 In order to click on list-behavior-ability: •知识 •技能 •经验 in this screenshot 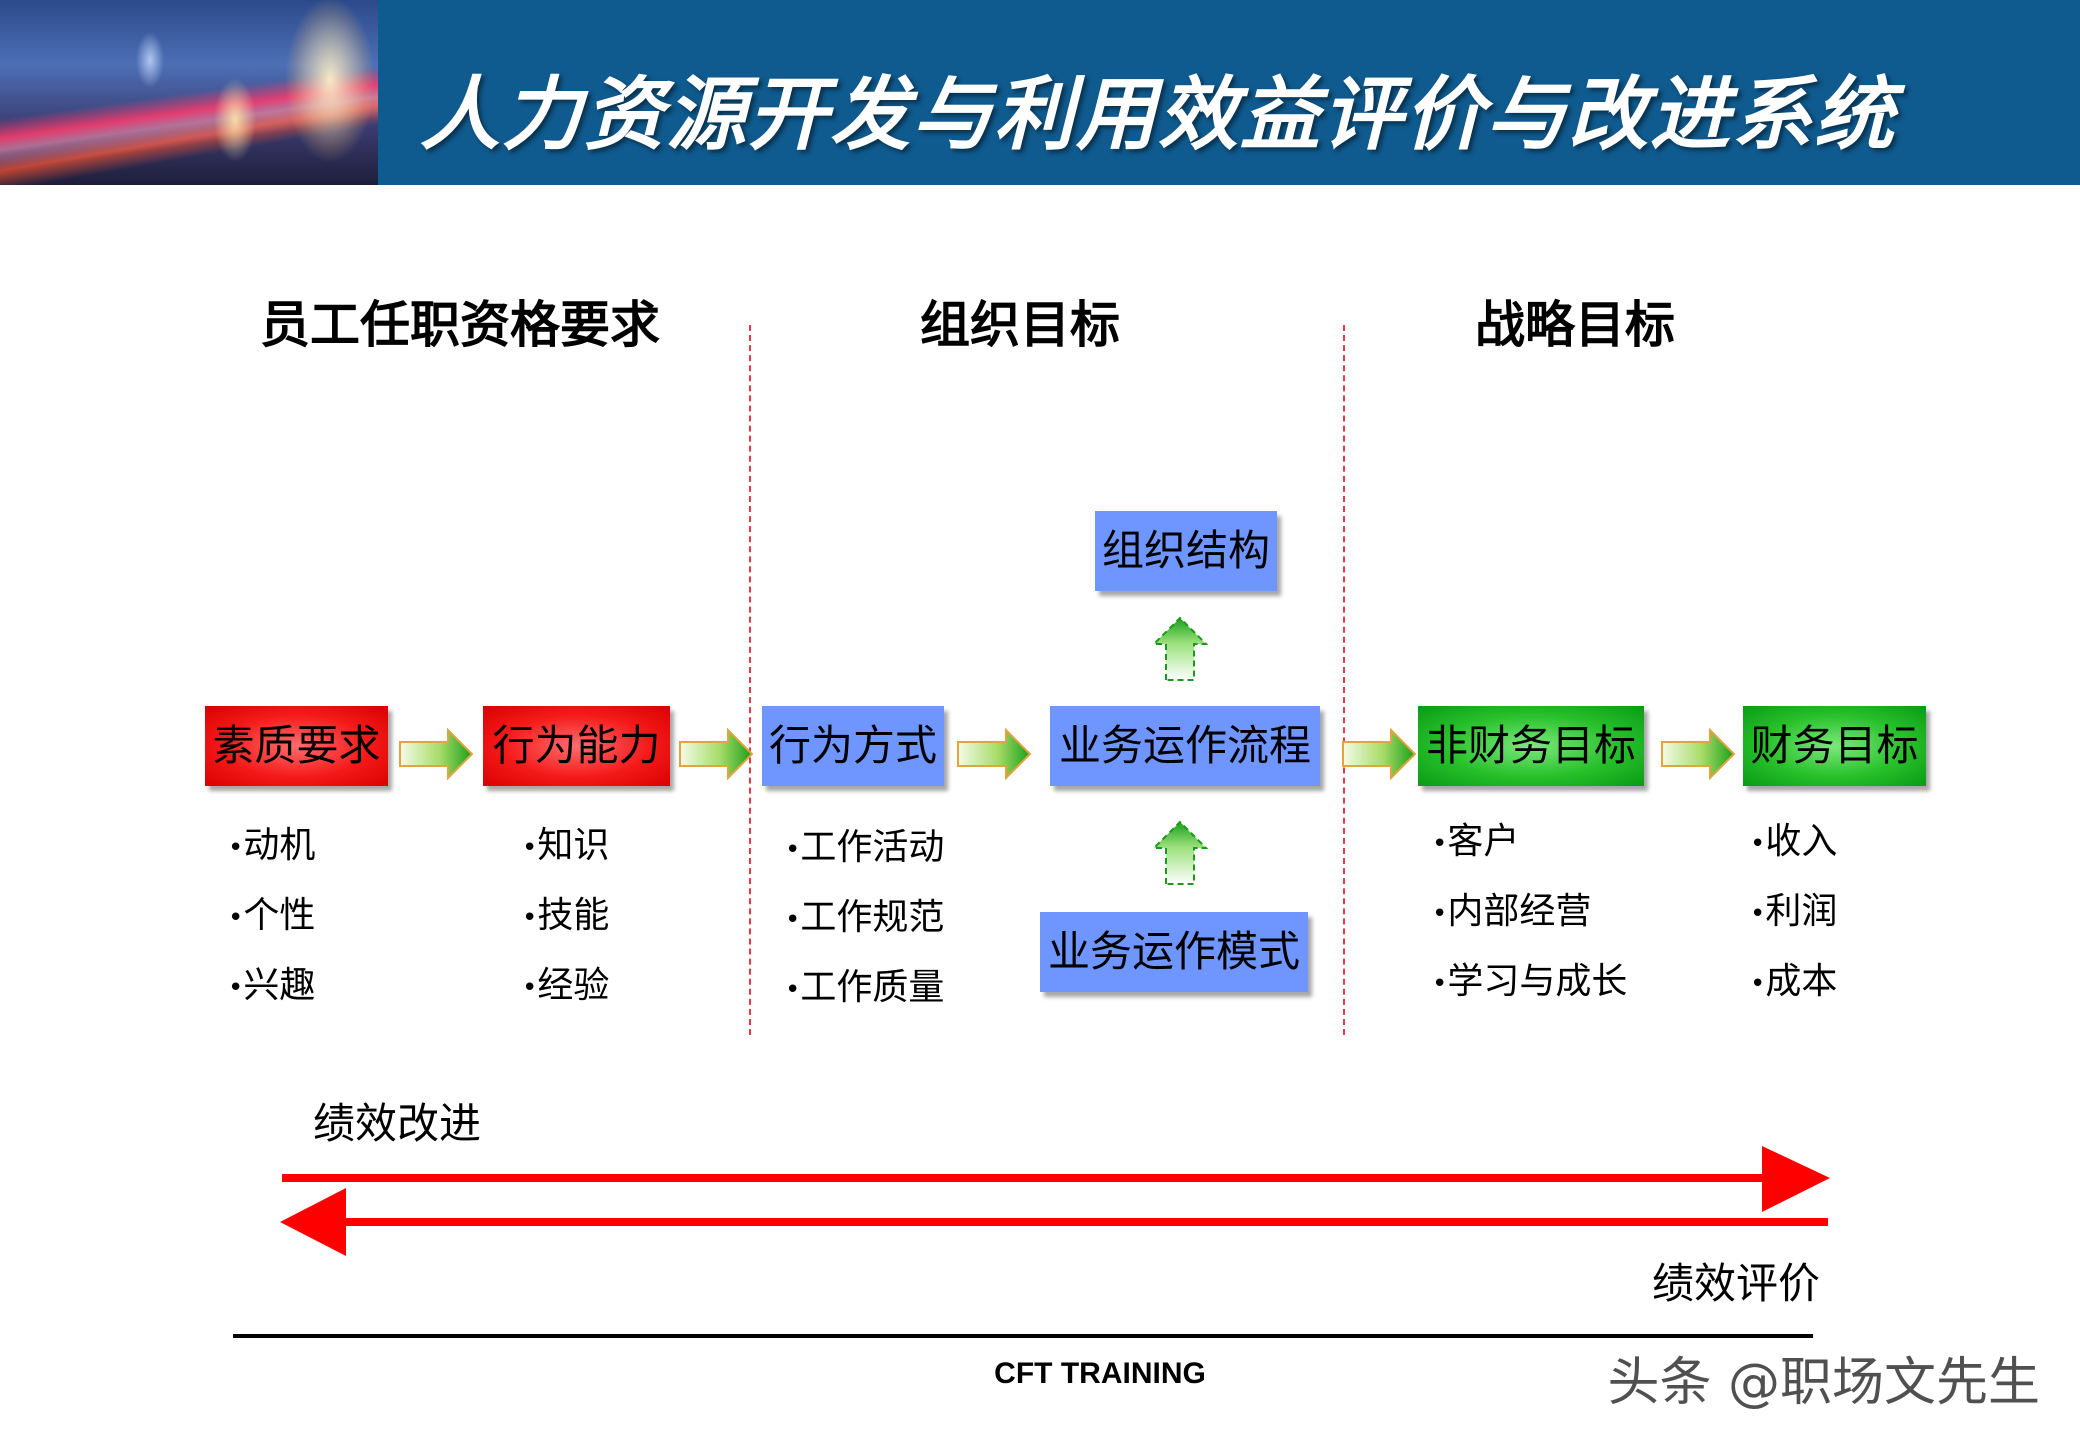, I will do `click(565, 917)`.